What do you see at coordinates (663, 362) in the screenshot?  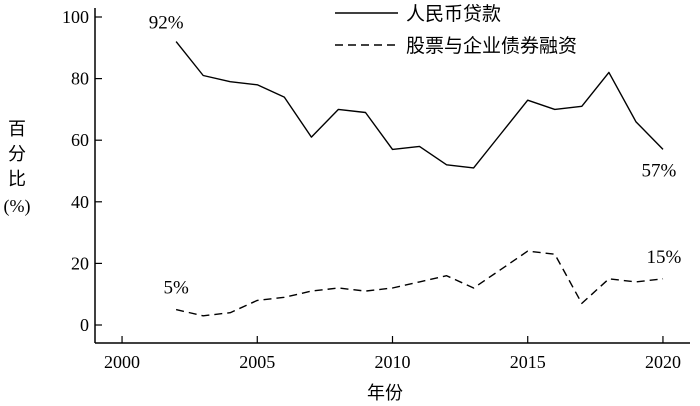 I see `x-tick-label: 2020` at bounding box center [663, 362].